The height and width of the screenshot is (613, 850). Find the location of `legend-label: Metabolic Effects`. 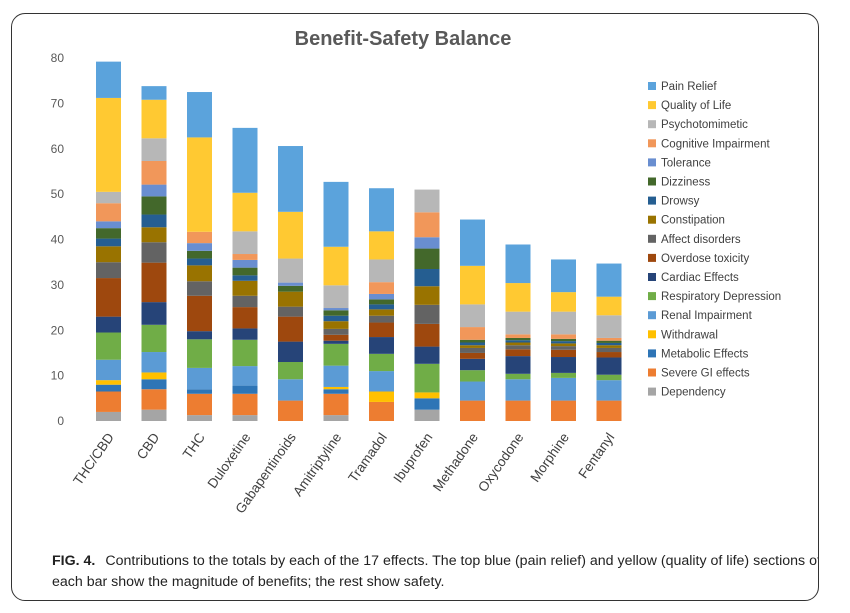

legend-label: Metabolic Effects is located at coordinates (705, 354).